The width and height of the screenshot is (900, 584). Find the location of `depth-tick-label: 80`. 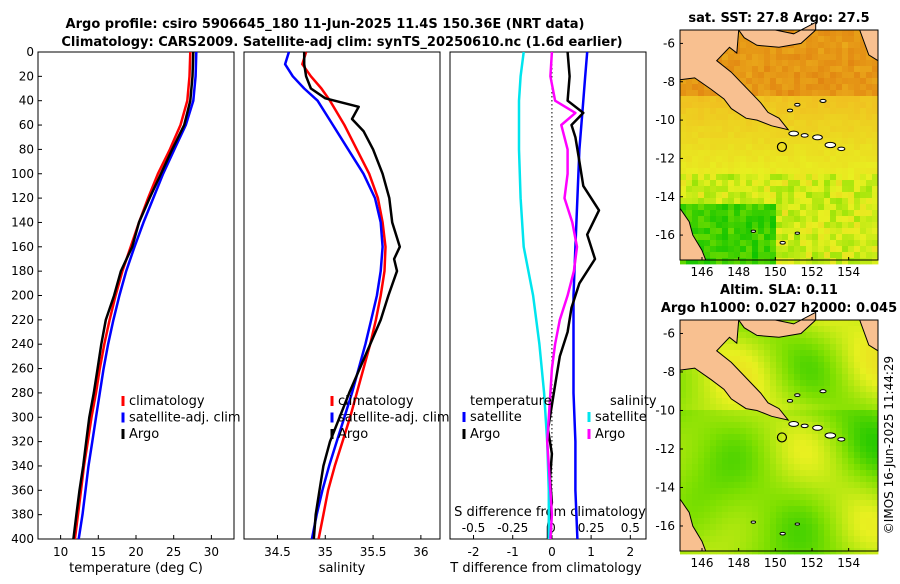

depth-tick-label: 80 is located at coordinates (26, 149).